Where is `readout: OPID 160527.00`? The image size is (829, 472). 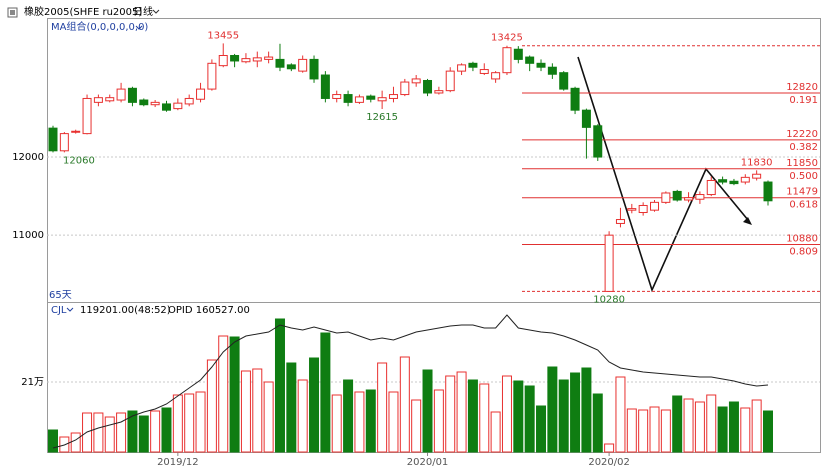 readout: OPID 160527.00 is located at coordinates (209, 310).